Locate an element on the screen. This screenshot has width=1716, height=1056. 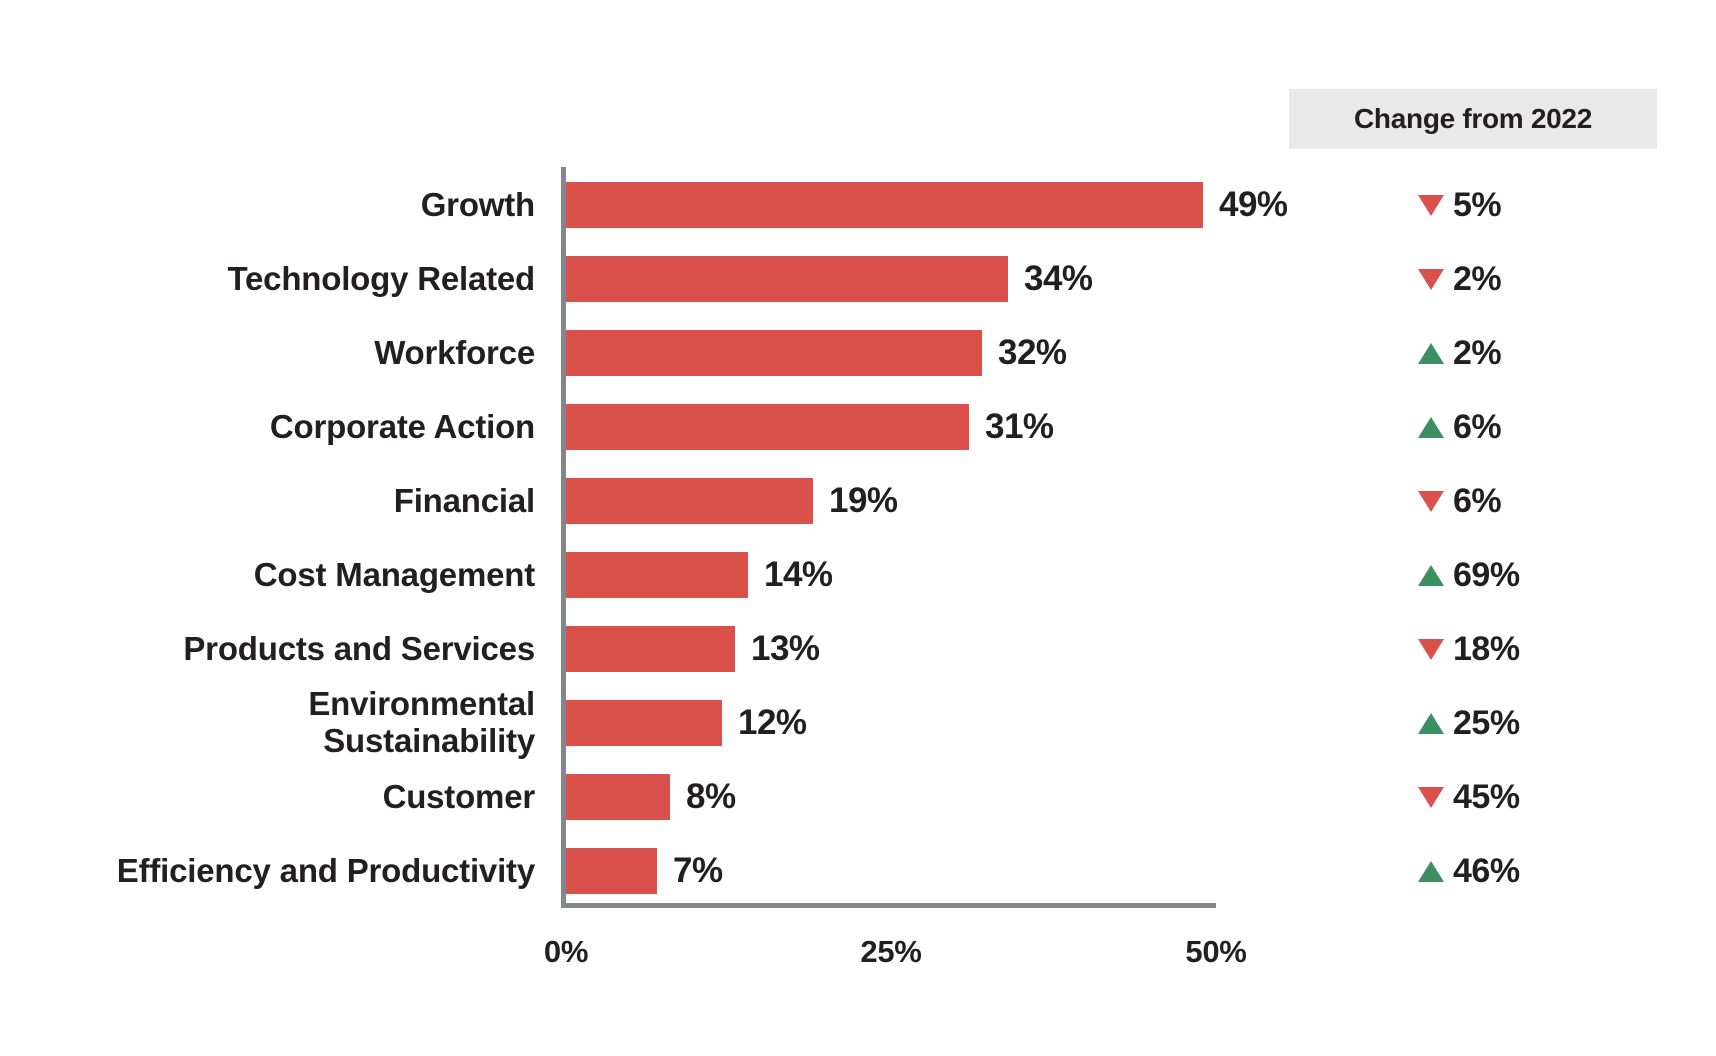
change-cell: 46% is located at coordinates (1469, 871).